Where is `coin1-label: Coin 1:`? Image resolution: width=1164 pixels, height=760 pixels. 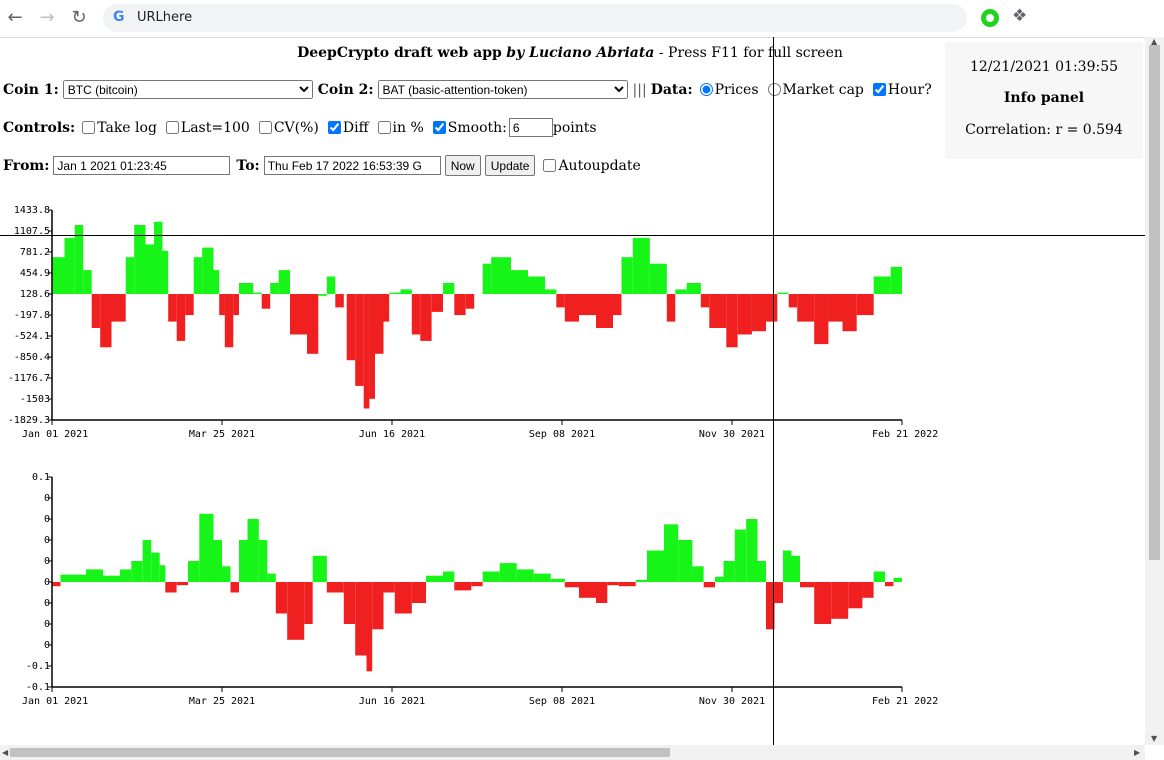
coin1-label: Coin 1: is located at coordinates (31, 89).